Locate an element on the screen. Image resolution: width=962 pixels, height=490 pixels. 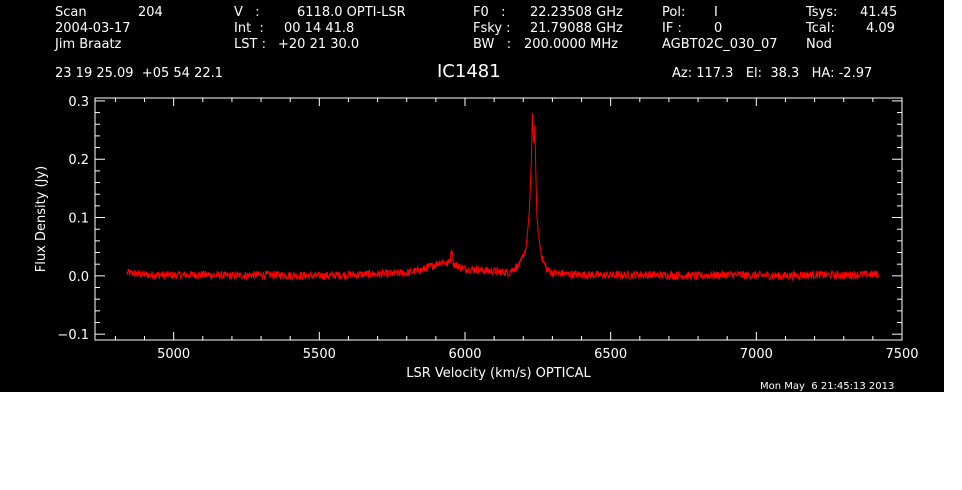
lst-value: +20 21 30.0 is located at coordinates (319, 44).